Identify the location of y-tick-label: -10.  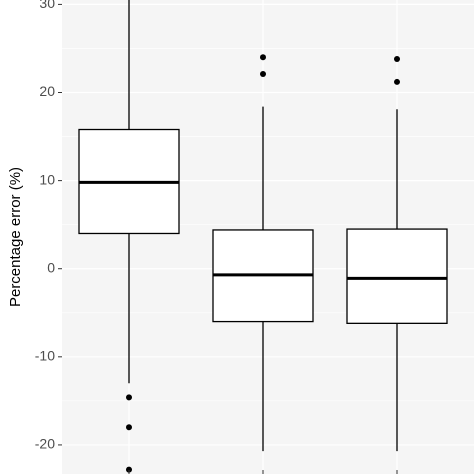
(45, 356).